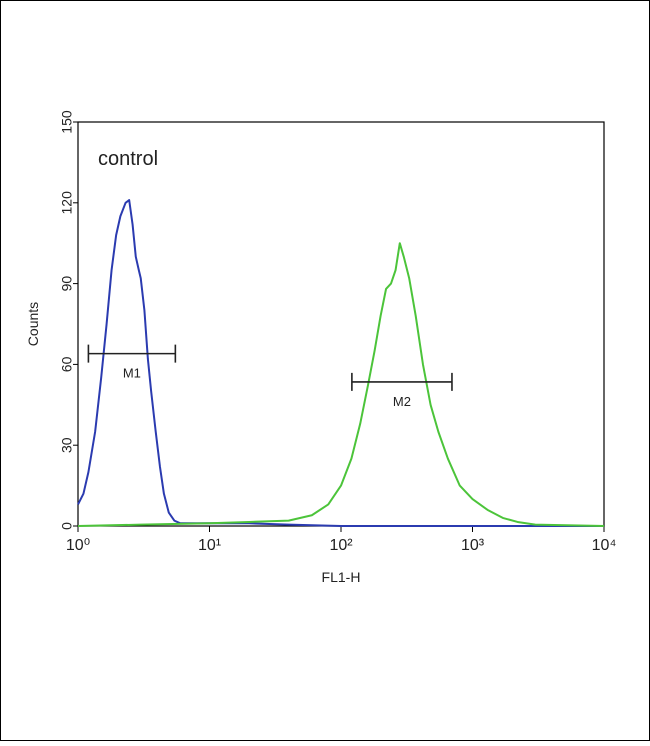 The height and width of the screenshot is (746, 650). Describe the element at coordinates (67, 445) in the screenshot. I see `y-tick-label: 30` at that location.